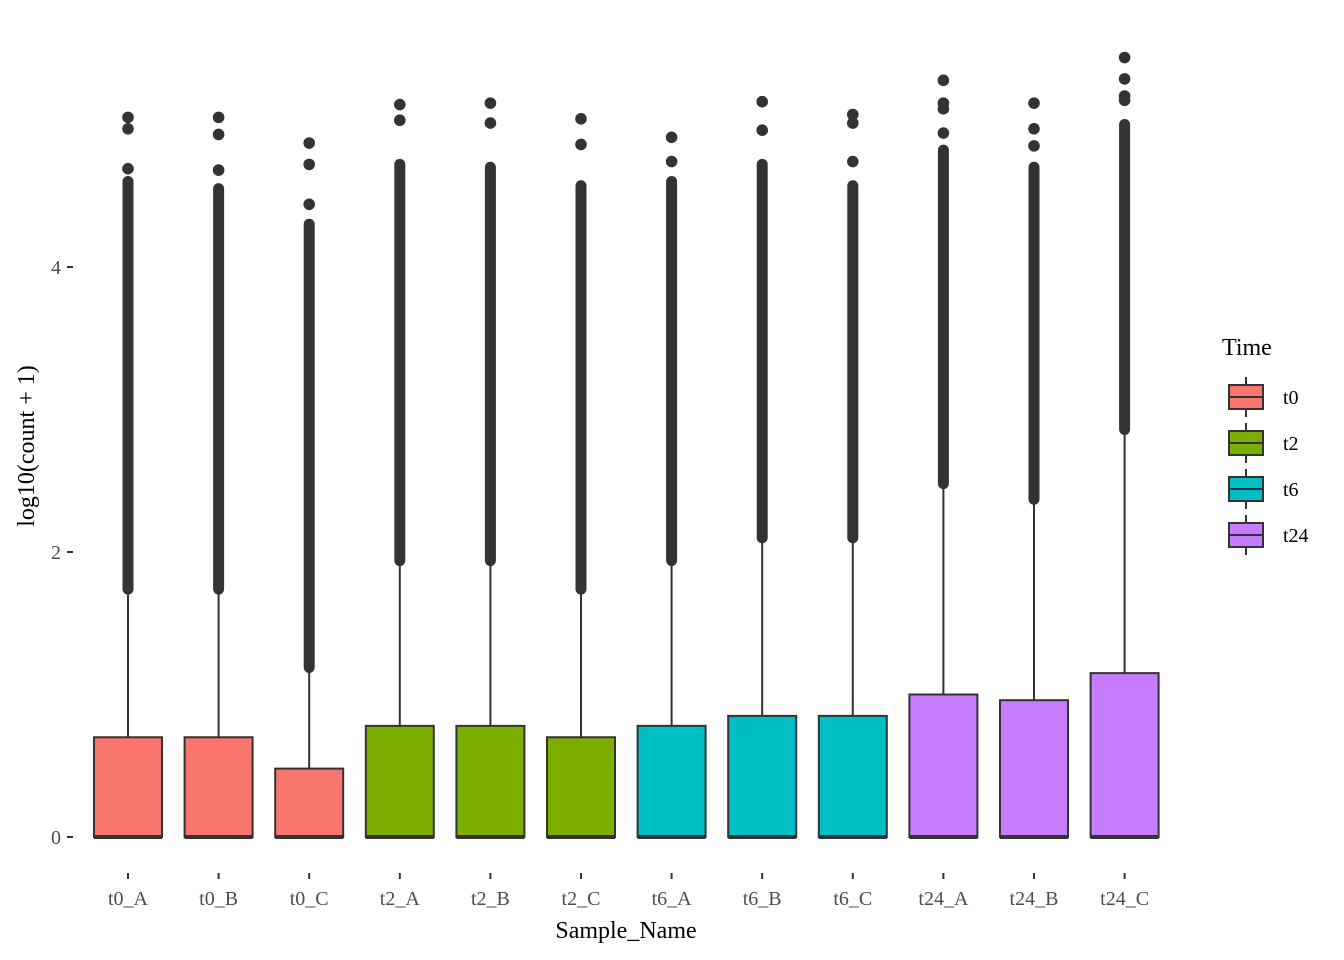 Image resolution: width=1344 pixels, height=960 pixels. Describe the element at coordinates (1247, 348) in the screenshot. I see `legend-title: Time` at that location.